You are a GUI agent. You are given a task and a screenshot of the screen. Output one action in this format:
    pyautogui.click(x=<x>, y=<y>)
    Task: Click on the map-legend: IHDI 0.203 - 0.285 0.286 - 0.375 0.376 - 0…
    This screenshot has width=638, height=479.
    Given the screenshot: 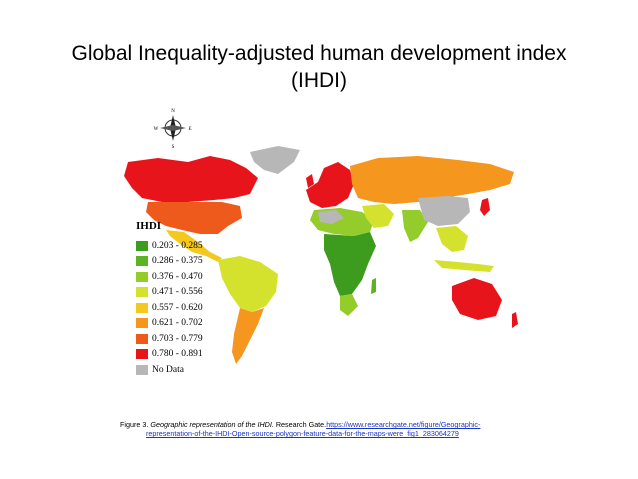 What is the action you would take?
    pyautogui.click(x=169, y=299)
    